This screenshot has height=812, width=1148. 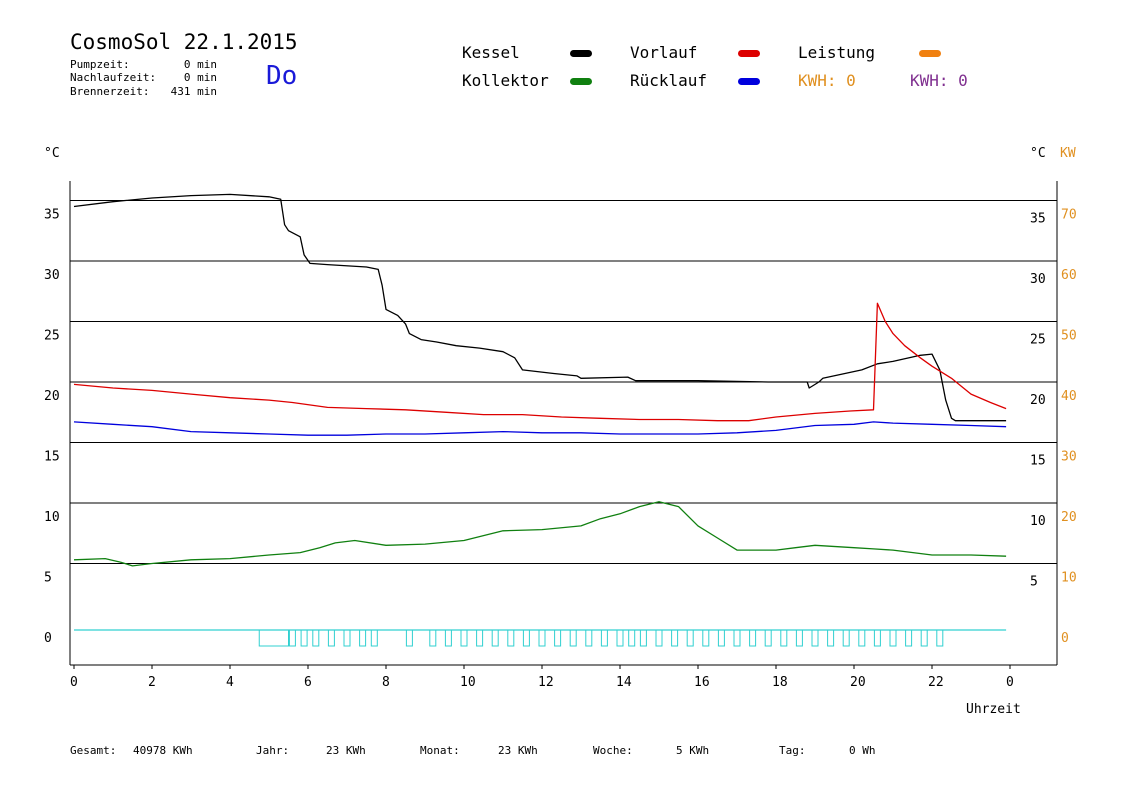 I want to click on x-tick-8: 16, so click(x=702, y=682).